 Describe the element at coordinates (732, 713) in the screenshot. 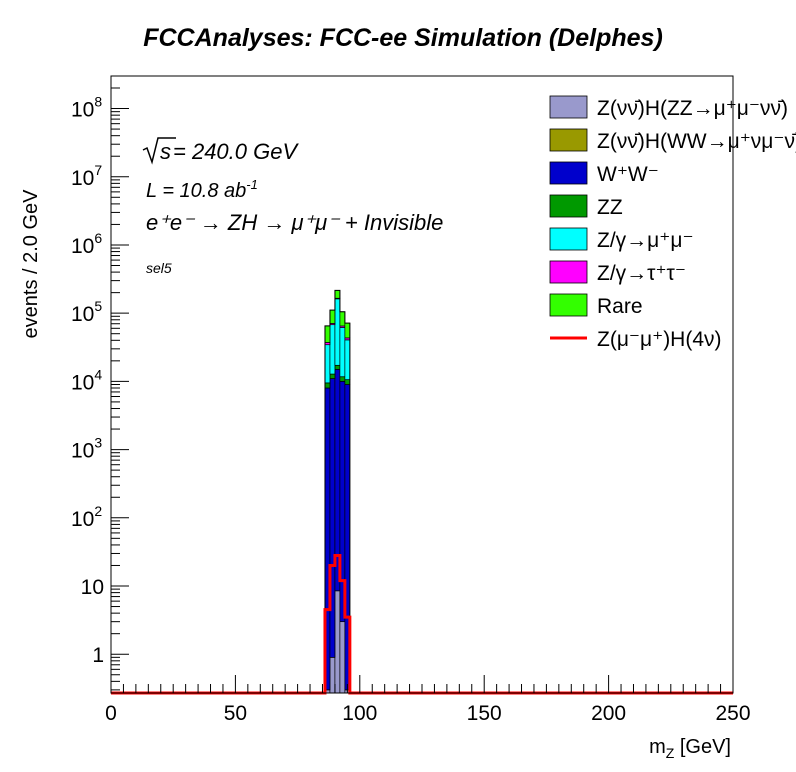

I see `x-tick-label: 250` at that location.